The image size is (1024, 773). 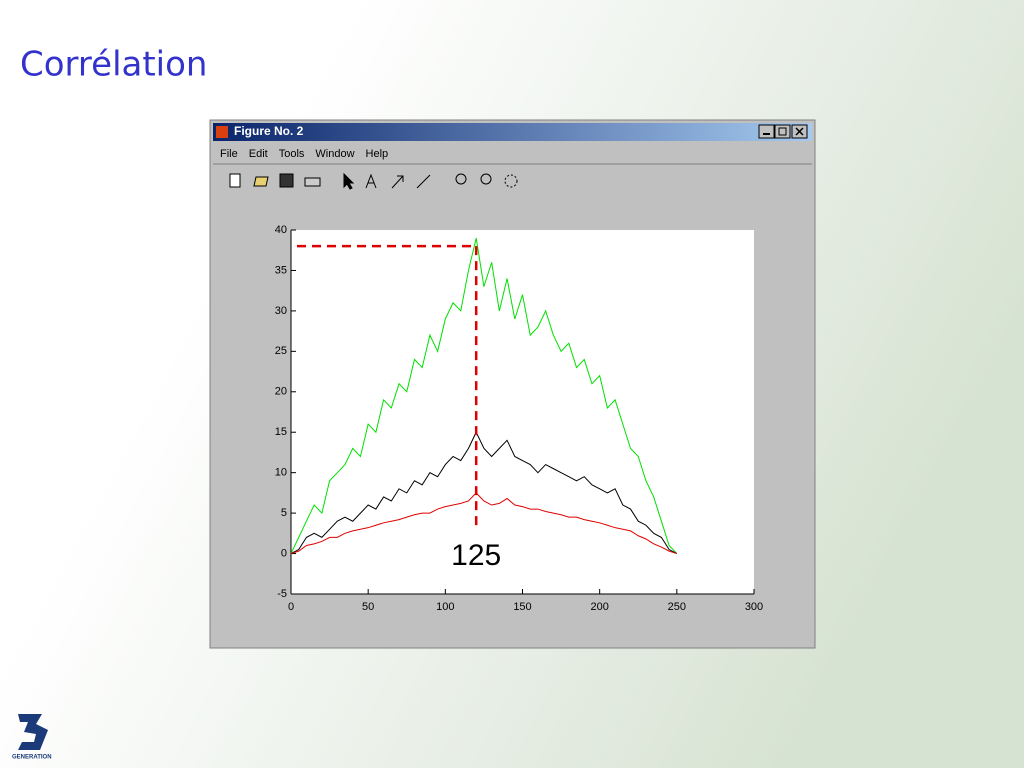 What do you see at coordinates (377, 154) in the screenshot?
I see `menu-item: Help` at bounding box center [377, 154].